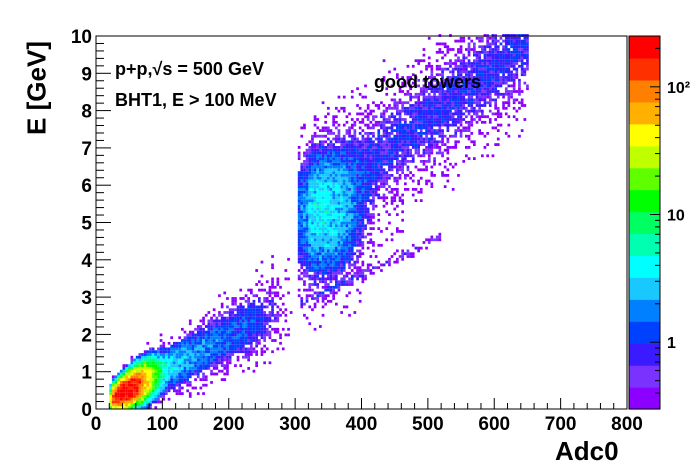 Image resolution: width=696 pixels, height=472 pixels. Describe the element at coordinates (644, 201) in the screenshot. I see `color-scale-band` at that location.